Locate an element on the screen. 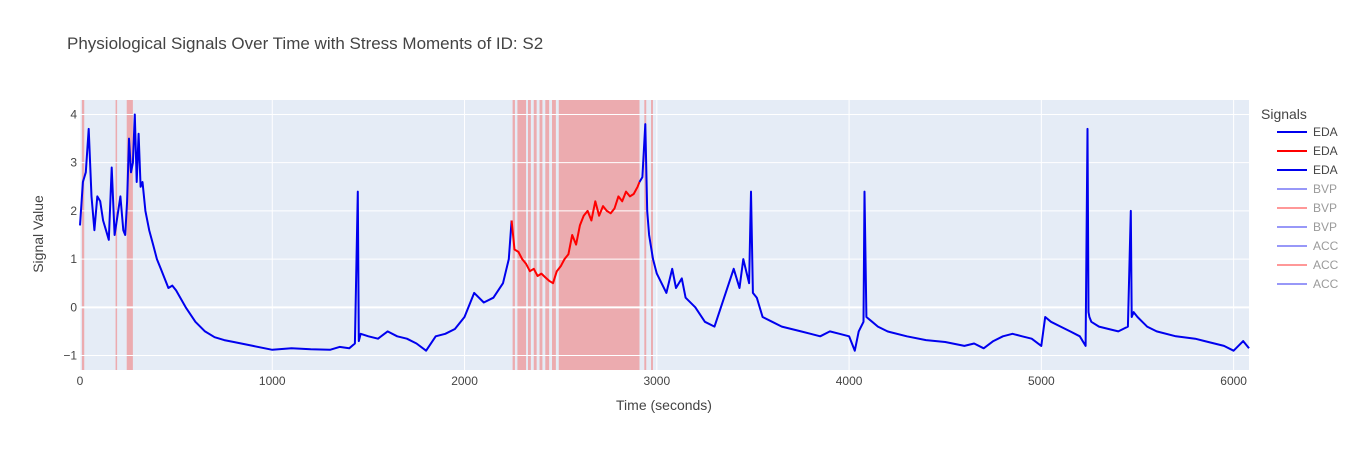 This screenshot has width=1356, height=450. x-axis-ticks: 0 1000 2000 3000 4000 5000 6000 is located at coordinates (662, 381).